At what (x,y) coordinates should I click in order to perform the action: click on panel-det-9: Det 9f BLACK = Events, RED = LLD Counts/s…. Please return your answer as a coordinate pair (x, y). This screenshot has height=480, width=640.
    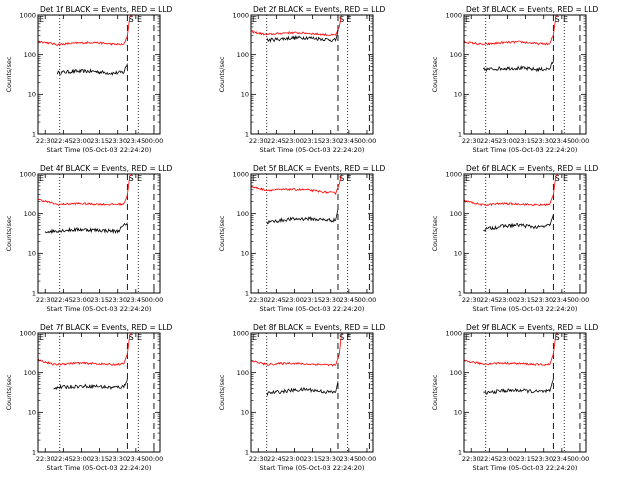
    Looking at the image, I should click on (515, 397).